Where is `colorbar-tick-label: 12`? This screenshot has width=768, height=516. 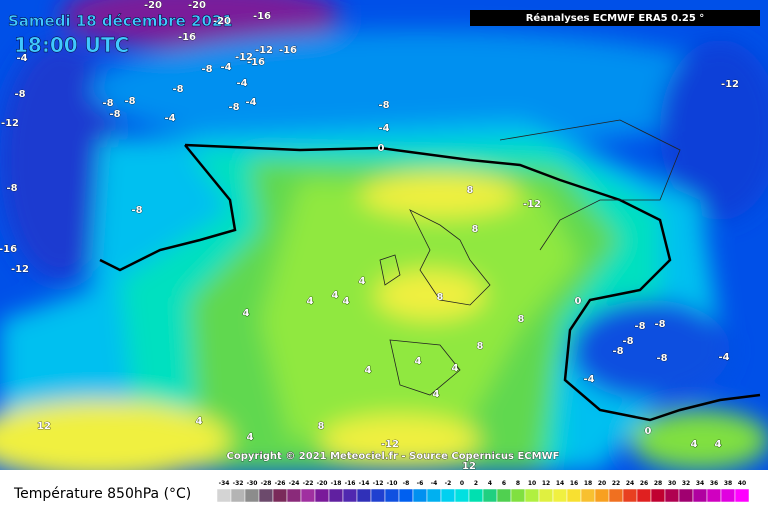 colorbar-tick-label: 12 is located at coordinates (546, 483).